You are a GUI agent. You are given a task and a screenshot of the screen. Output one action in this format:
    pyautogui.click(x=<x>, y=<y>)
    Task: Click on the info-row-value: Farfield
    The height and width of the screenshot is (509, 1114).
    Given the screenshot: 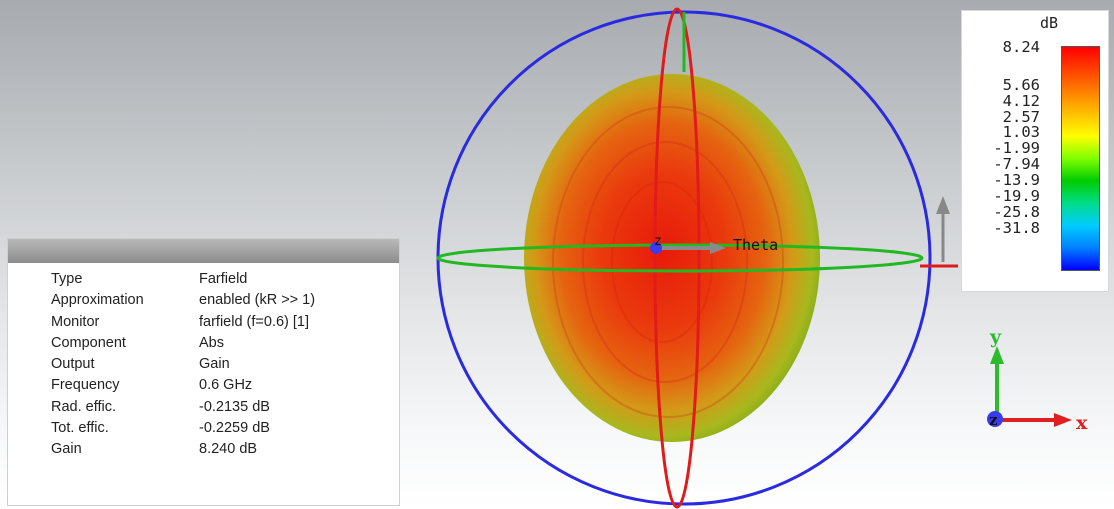 What is the action you would take?
    pyautogui.click(x=223, y=279)
    